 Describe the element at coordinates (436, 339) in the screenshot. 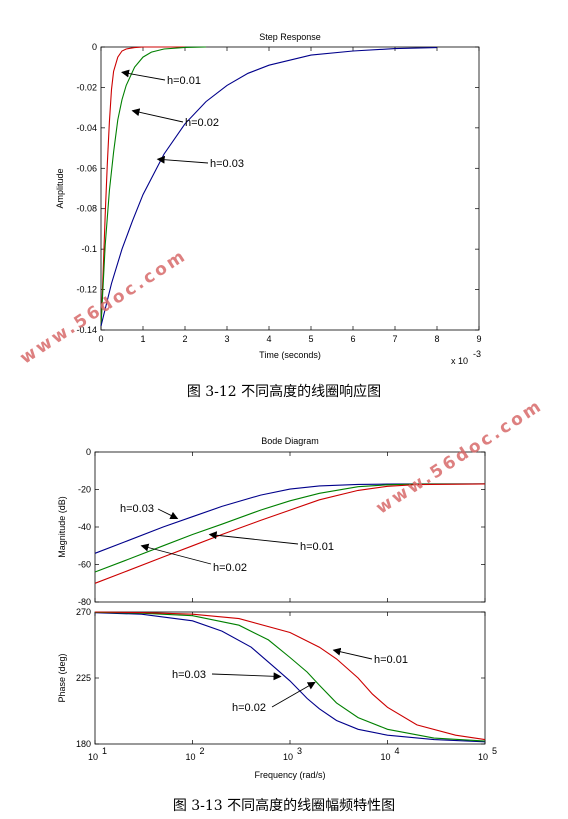

I see `x-tick-label: 8` at that location.